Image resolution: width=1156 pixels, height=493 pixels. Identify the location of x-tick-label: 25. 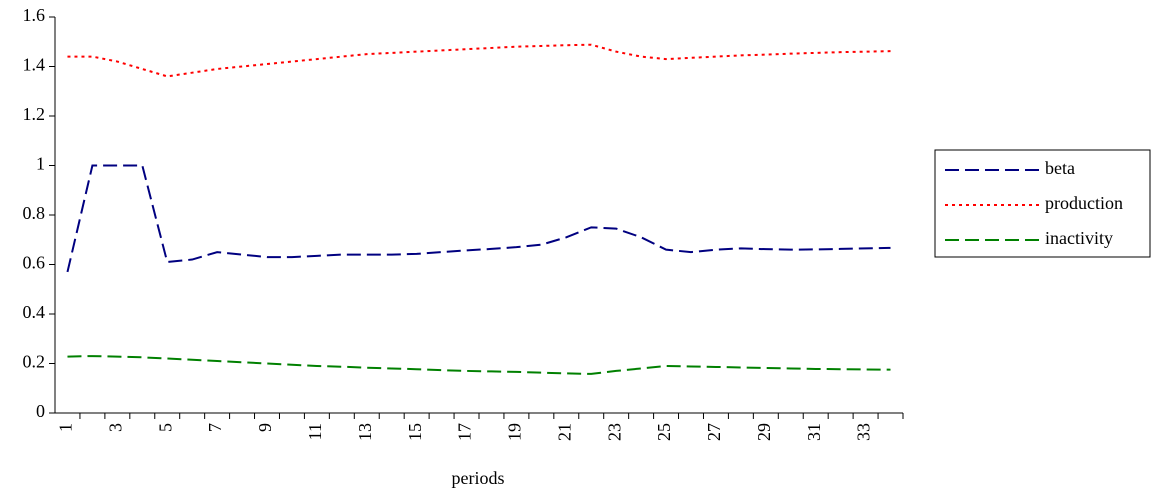
(664, 432).